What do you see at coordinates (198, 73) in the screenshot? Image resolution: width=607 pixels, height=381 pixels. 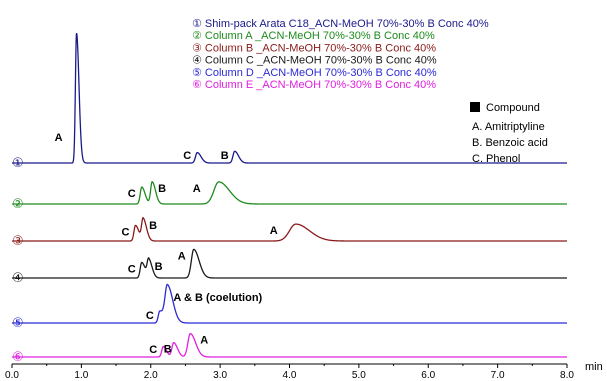 I see `series-legend-number: ⑤` at bounding box center [198, 73].